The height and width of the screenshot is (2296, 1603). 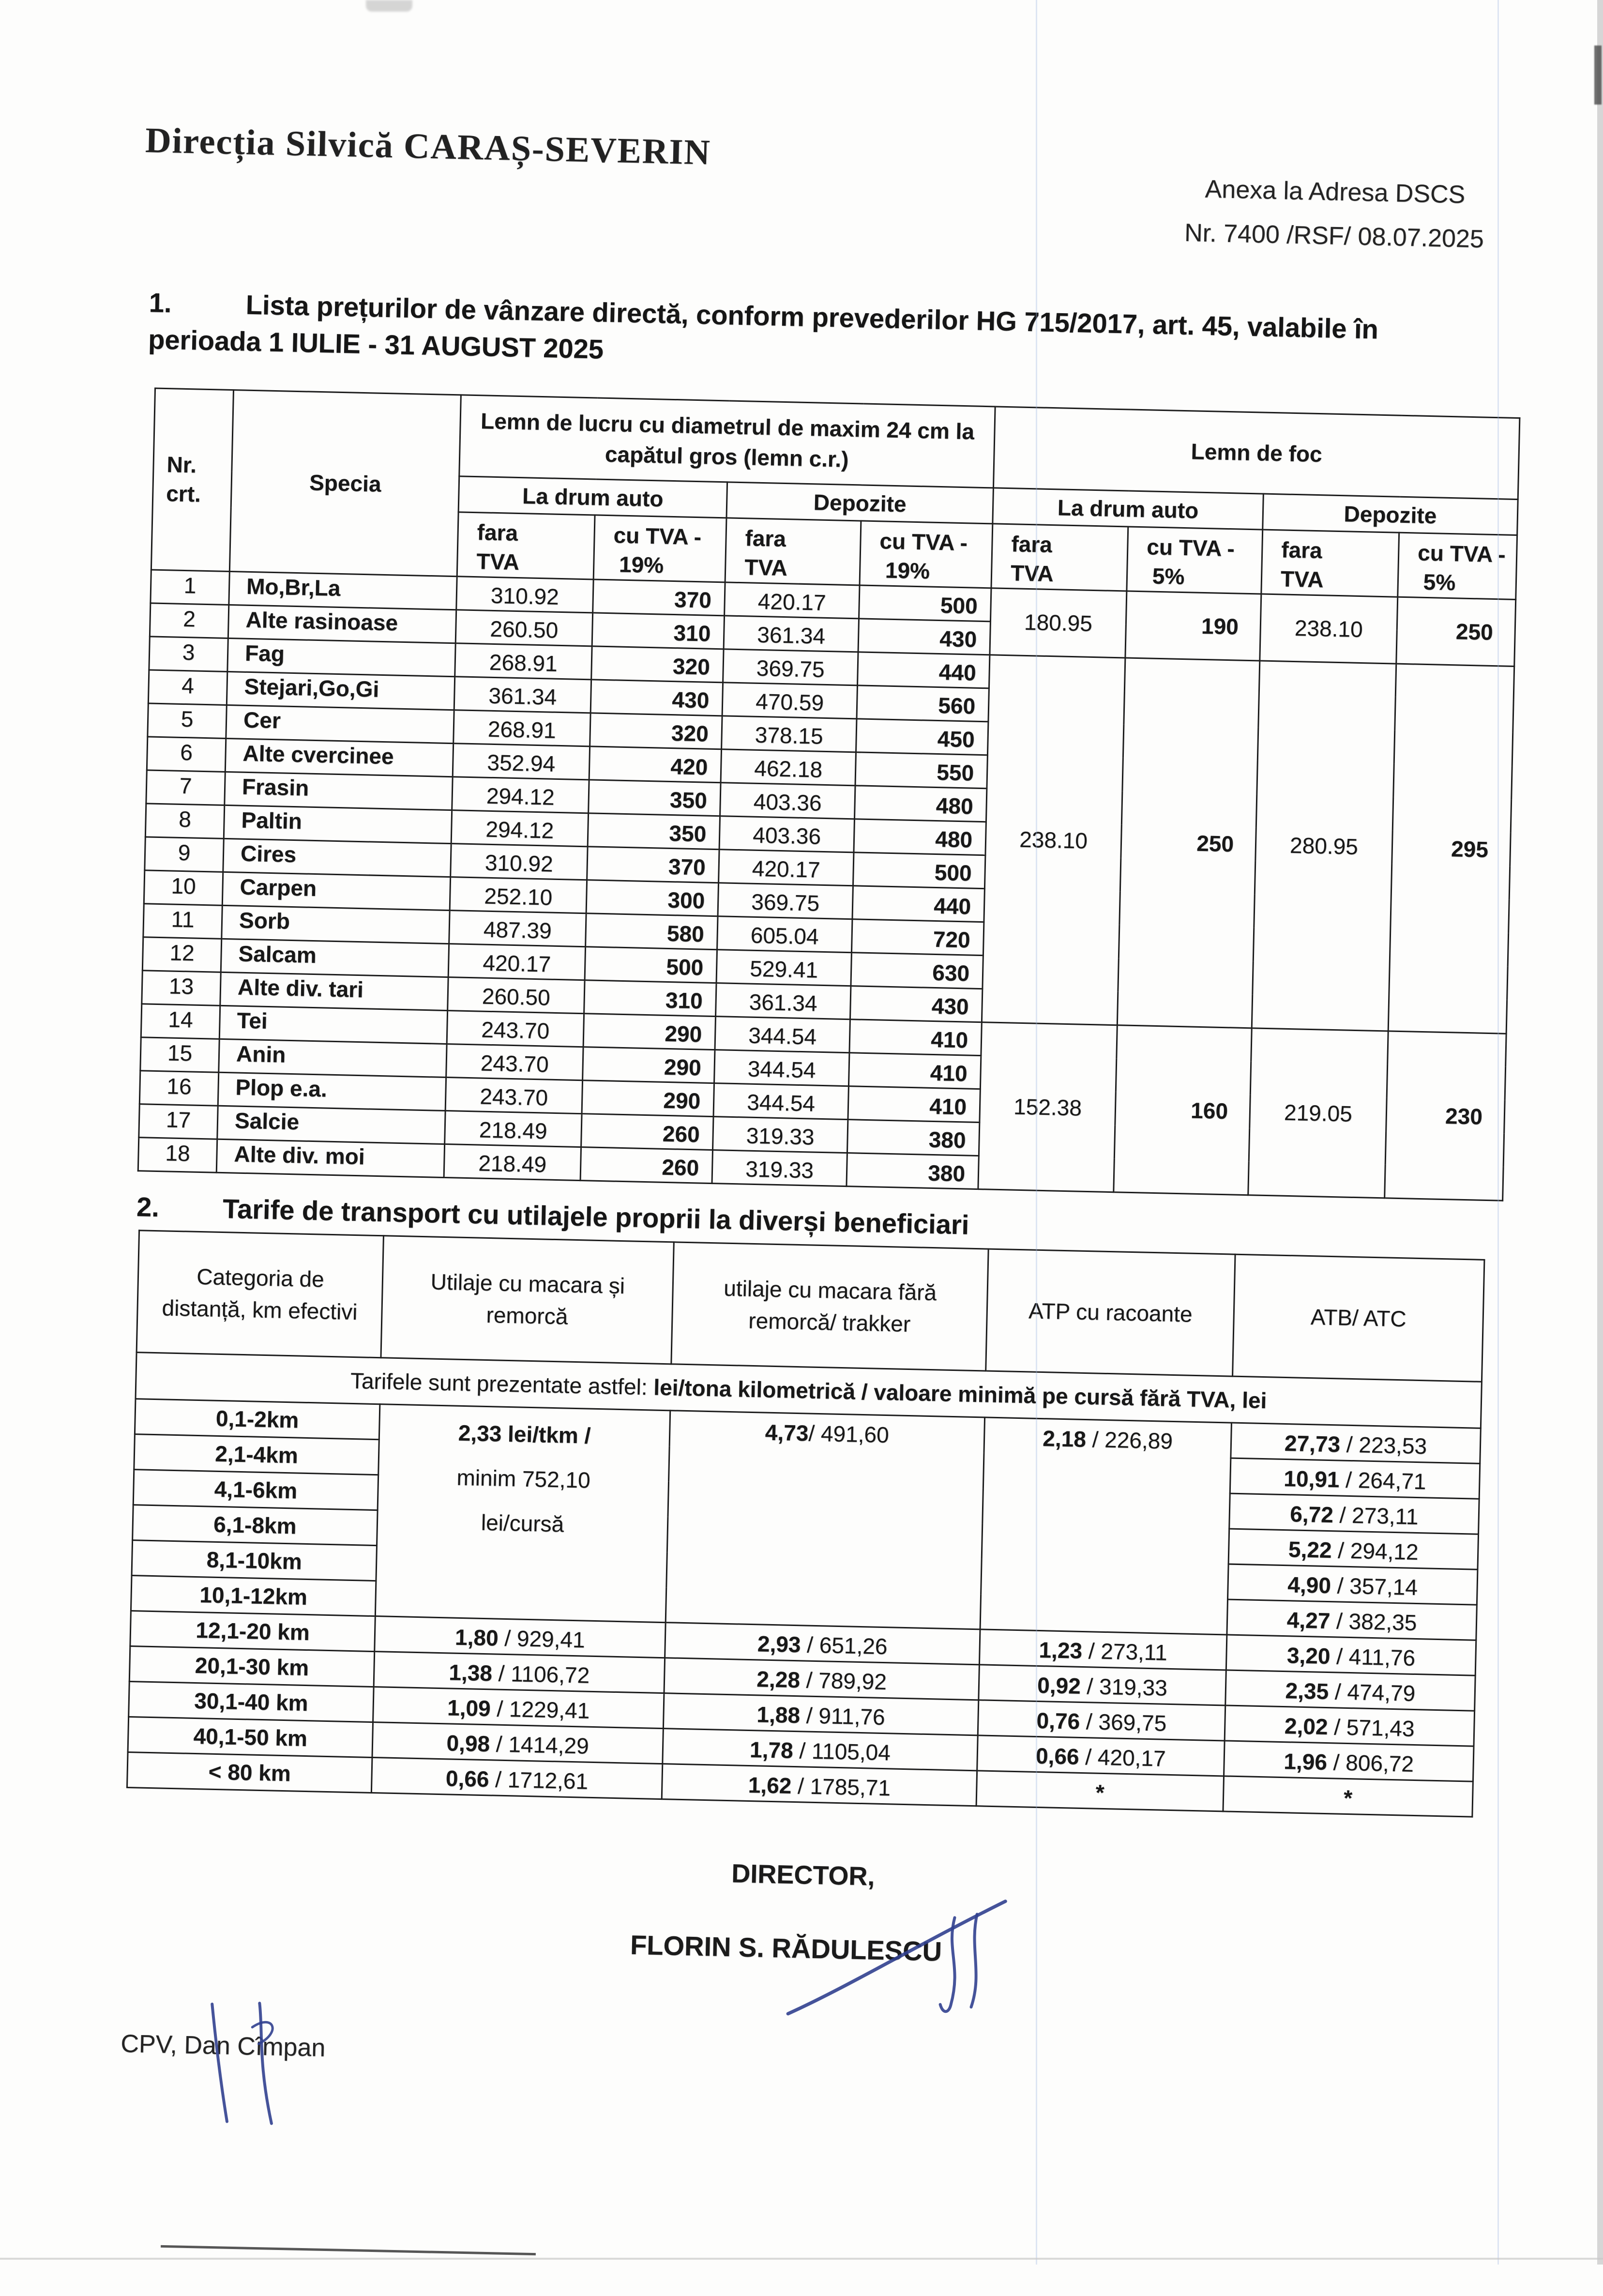 I want to click on t1-specia-cell: Cires, so click(x=337, y=857).